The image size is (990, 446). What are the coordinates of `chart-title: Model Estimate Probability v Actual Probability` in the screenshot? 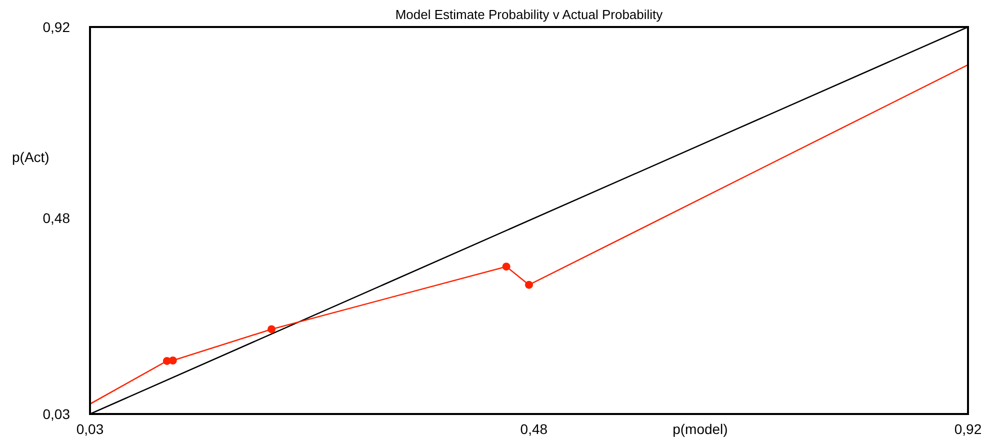 It's located at (529, 14).